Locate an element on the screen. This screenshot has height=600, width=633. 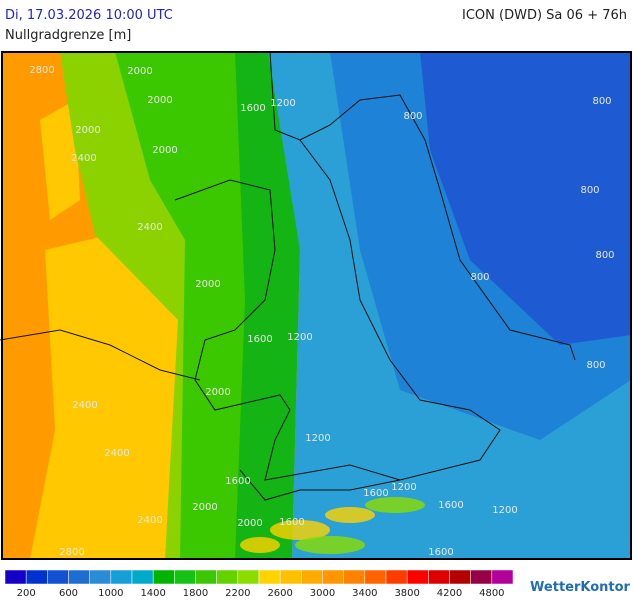
legend-label: 3000 is located at coordinates (322, 593).